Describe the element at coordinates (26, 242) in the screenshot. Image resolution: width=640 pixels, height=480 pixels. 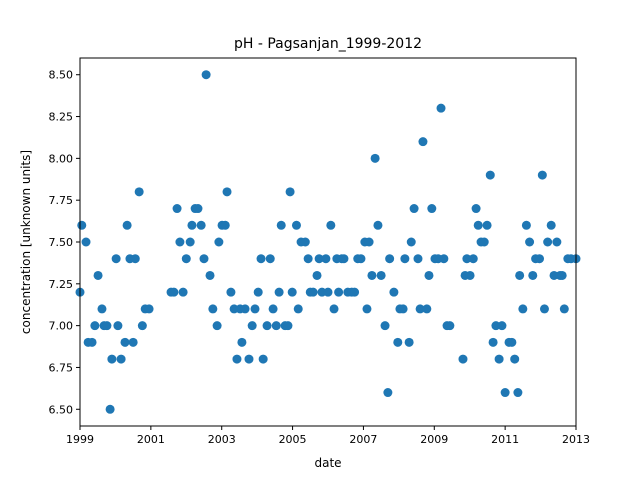
I see `y-axis-label: concentration [unknown units]` at that location.